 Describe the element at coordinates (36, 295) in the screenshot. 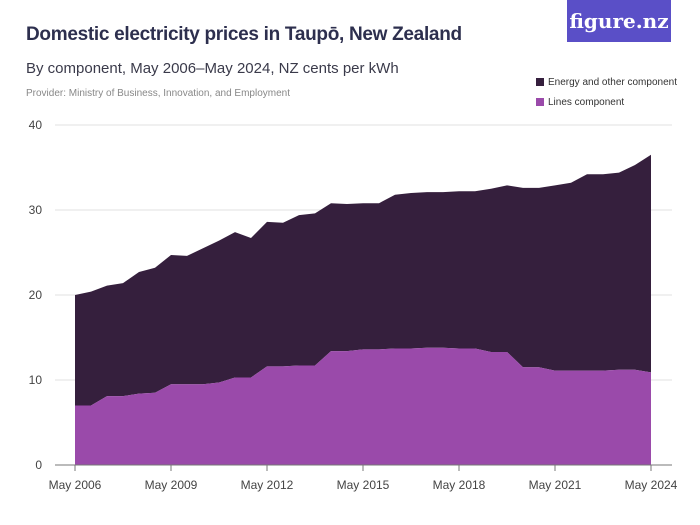

I see `y-tick-label: 20` at that location.